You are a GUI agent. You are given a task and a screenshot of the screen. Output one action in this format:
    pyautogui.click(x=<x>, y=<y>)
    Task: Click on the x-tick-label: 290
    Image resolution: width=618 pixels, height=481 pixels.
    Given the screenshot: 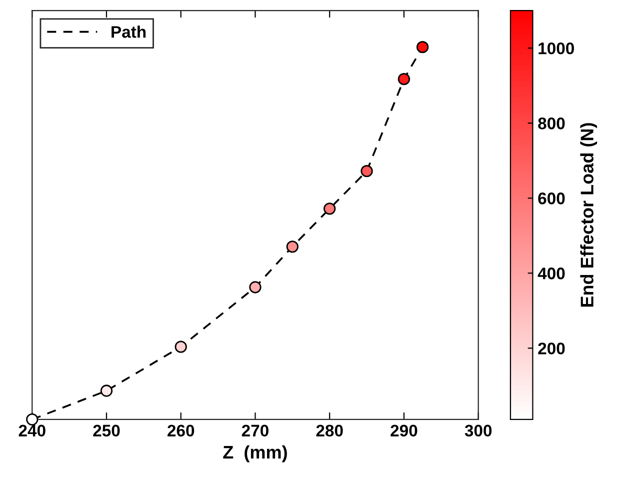 What is the action you would take?
    pyautogui.click(x=404, y=430)
    